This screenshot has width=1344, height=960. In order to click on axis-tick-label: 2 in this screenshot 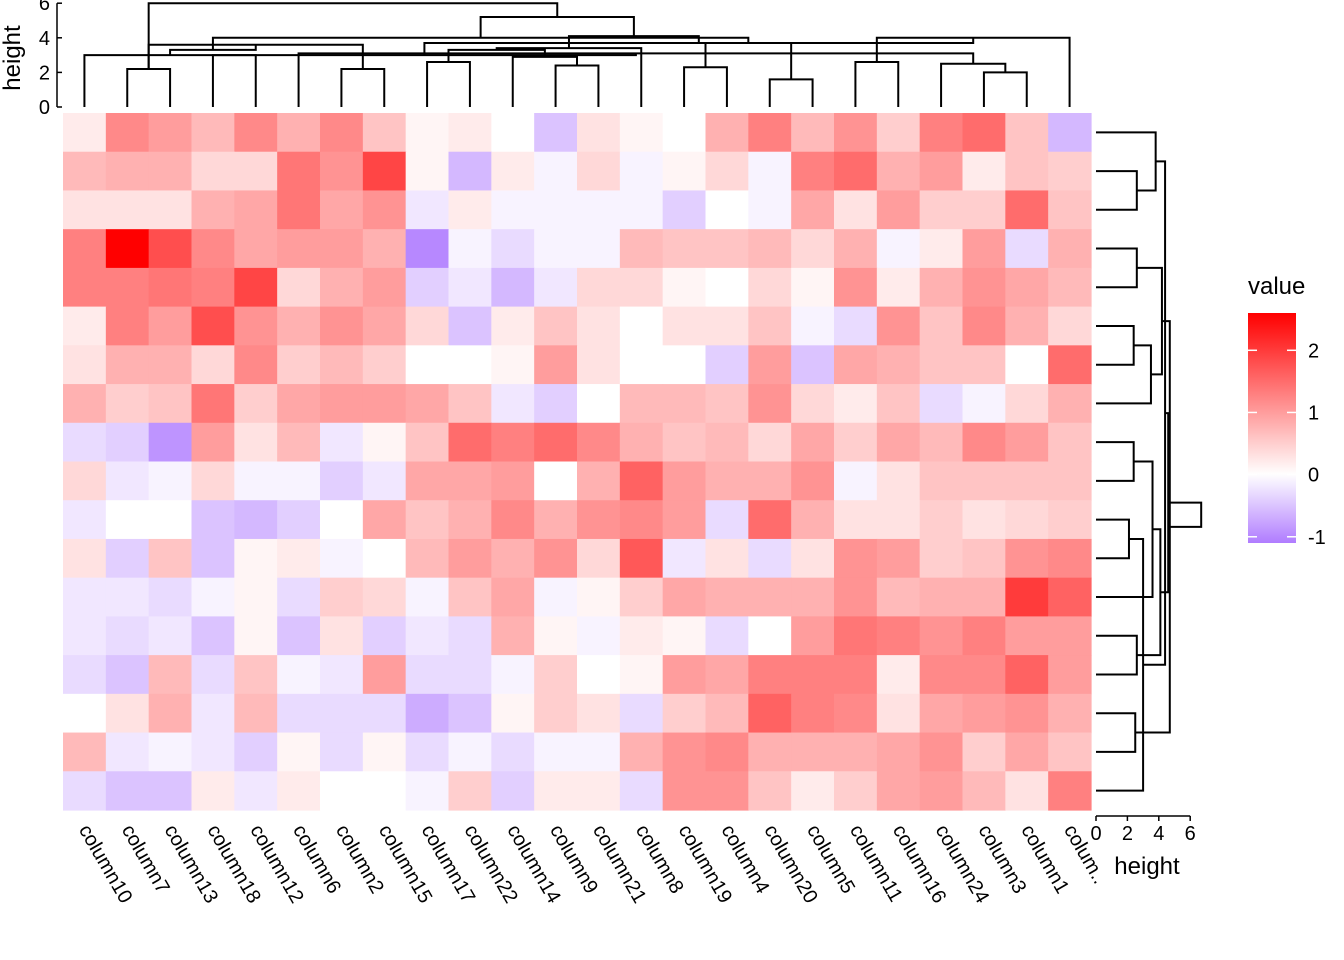, I will do `click(1127, 834)`.